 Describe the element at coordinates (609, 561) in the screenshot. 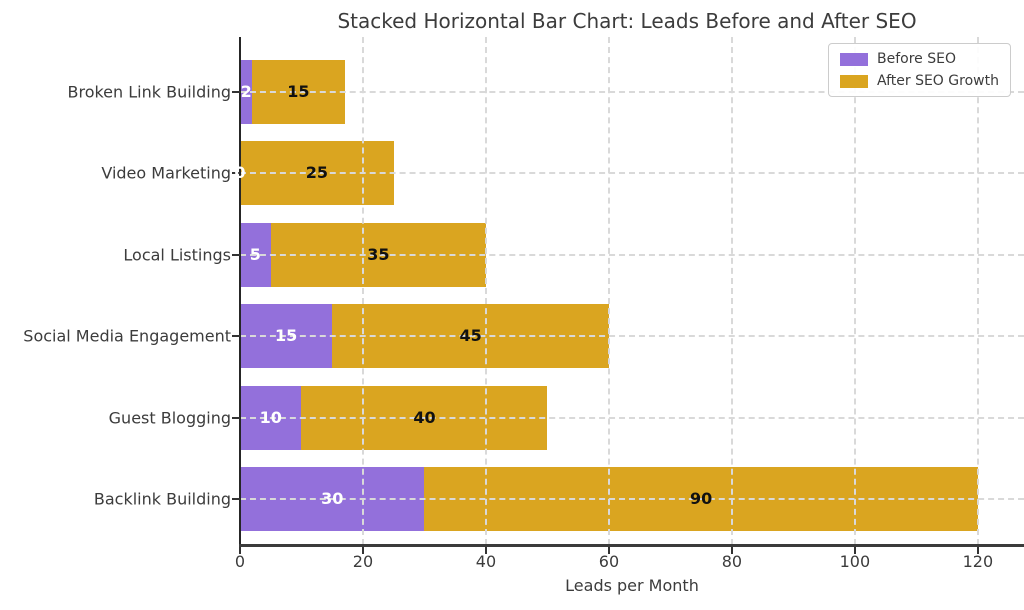

I see `x-axis-tick-label: 60` at that location.